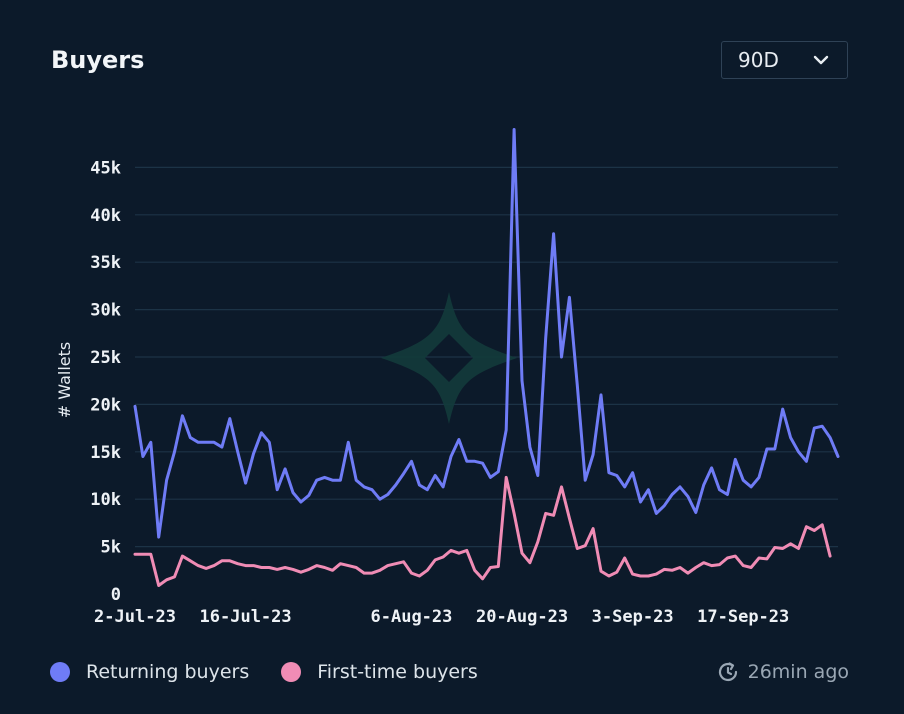 Image resolution: width=904 pixels, height=714 pixels. I want to click on first-time-buyers-line, so click(482, 531).